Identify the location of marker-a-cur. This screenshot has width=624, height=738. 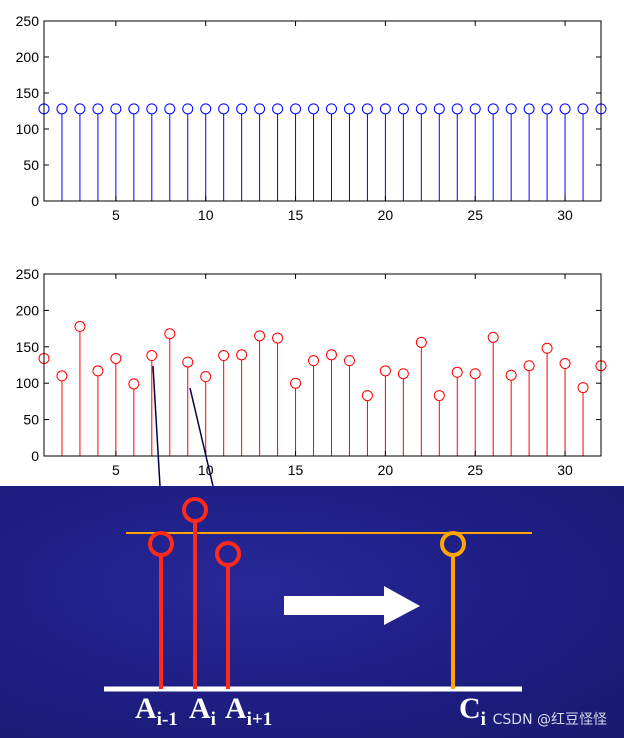
(195, 510).